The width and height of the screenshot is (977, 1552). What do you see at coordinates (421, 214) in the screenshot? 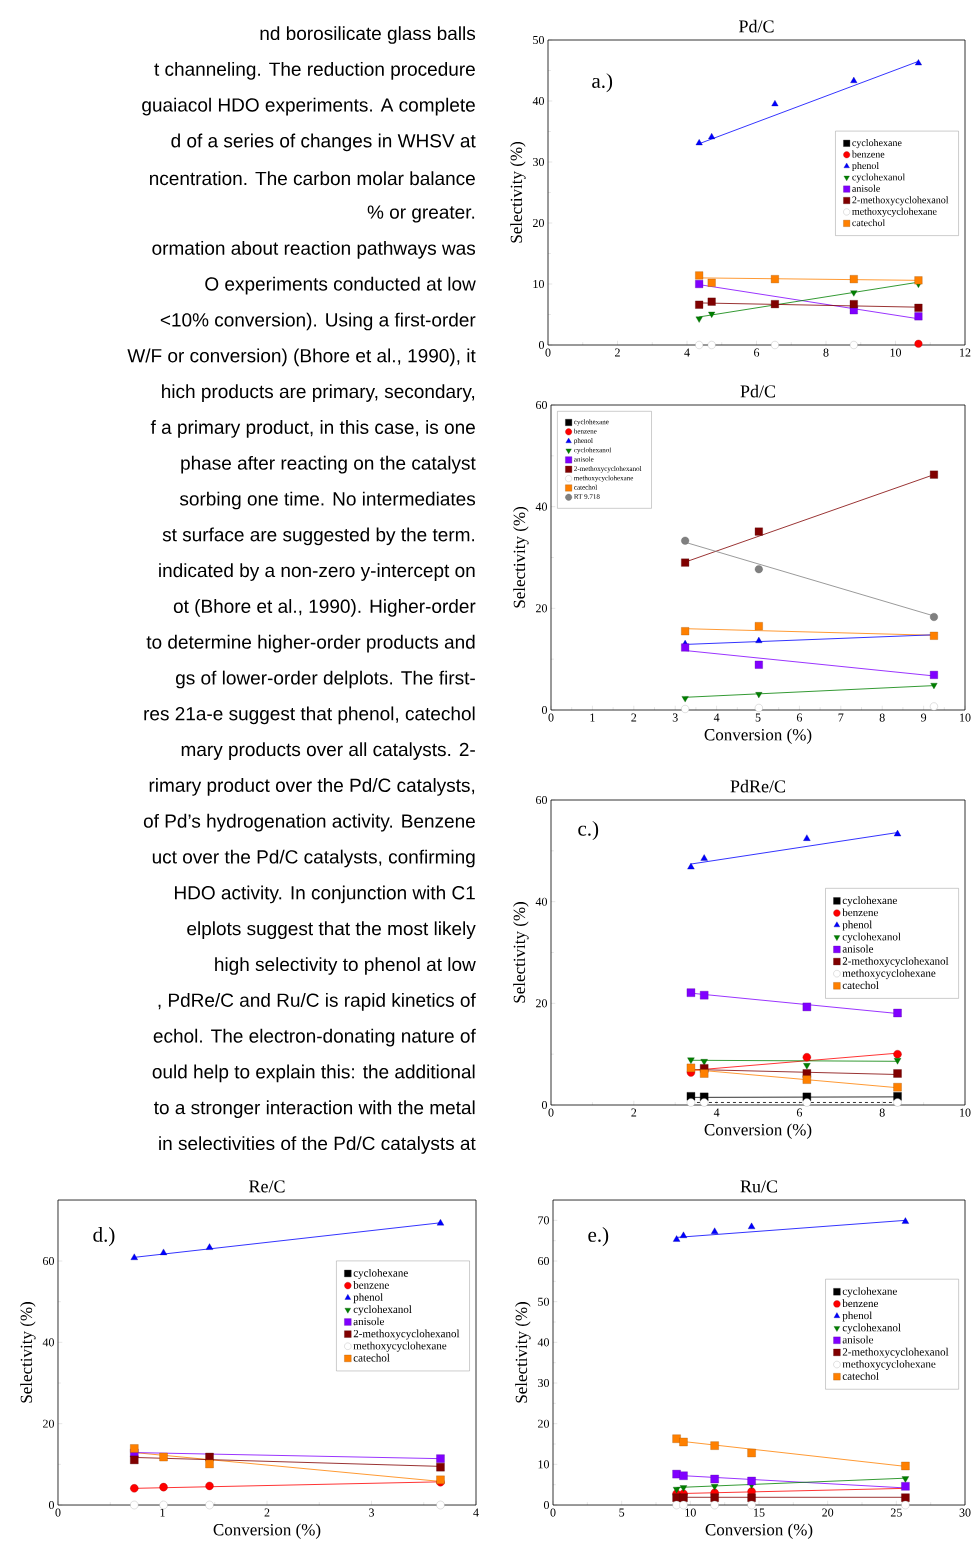
I see `text: % or greater.` at bounding box center [421, 214].